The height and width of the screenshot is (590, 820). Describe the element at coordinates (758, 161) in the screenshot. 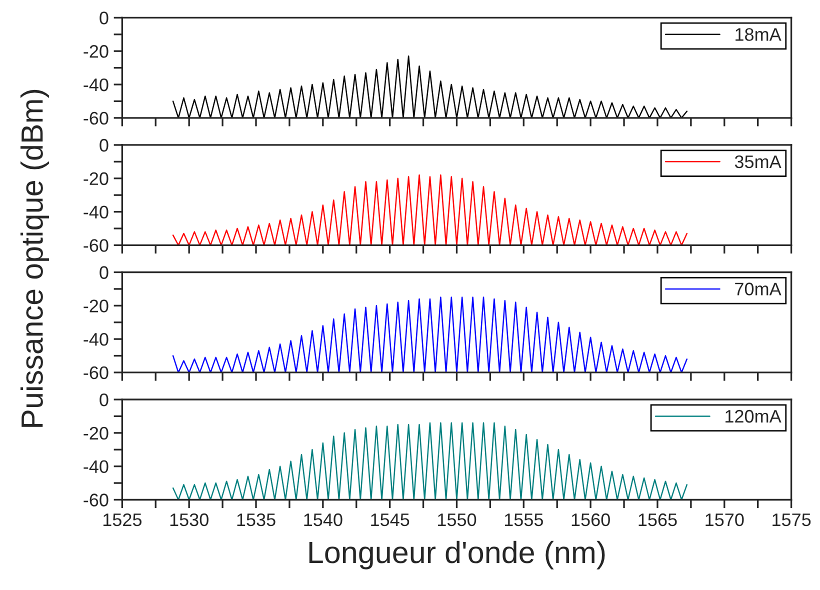

I see `legend-label: 35mA` at that location.